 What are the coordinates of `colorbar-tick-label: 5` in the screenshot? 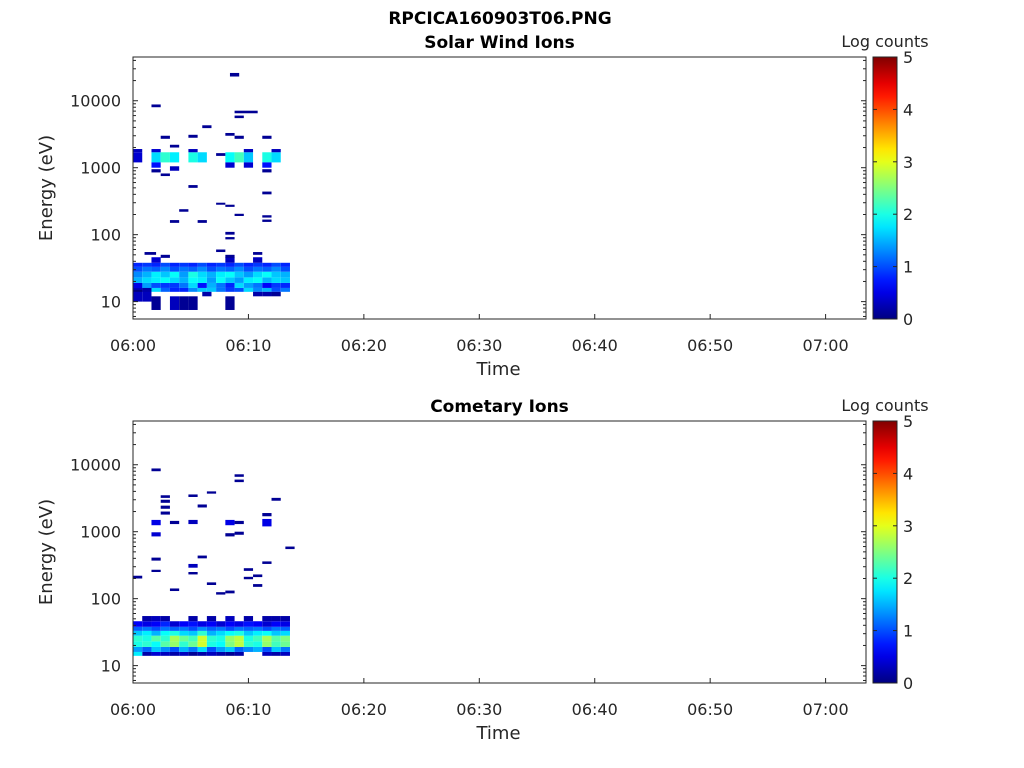 It's located at (908, 57).